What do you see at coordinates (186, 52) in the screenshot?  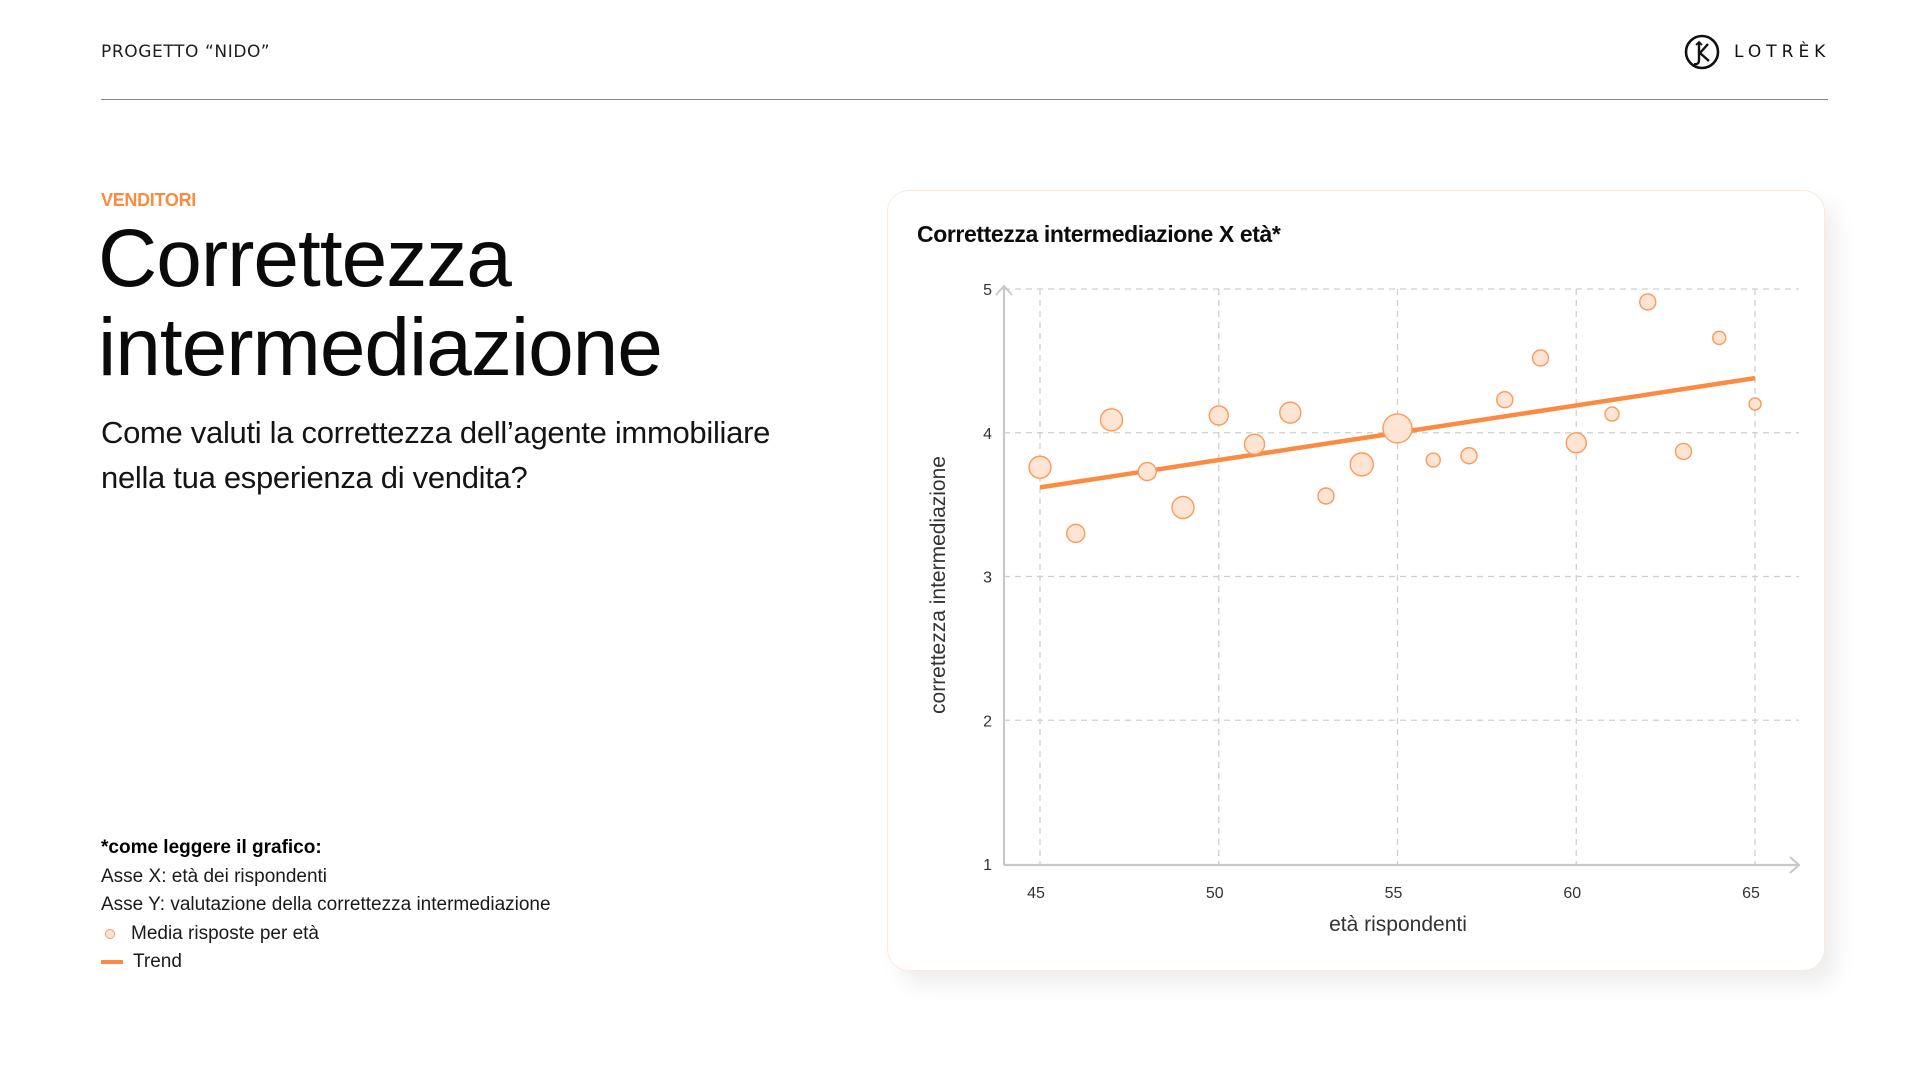 I see `header-project-title: PROGETTO “NIDO”` at bounding box center [186, 52].